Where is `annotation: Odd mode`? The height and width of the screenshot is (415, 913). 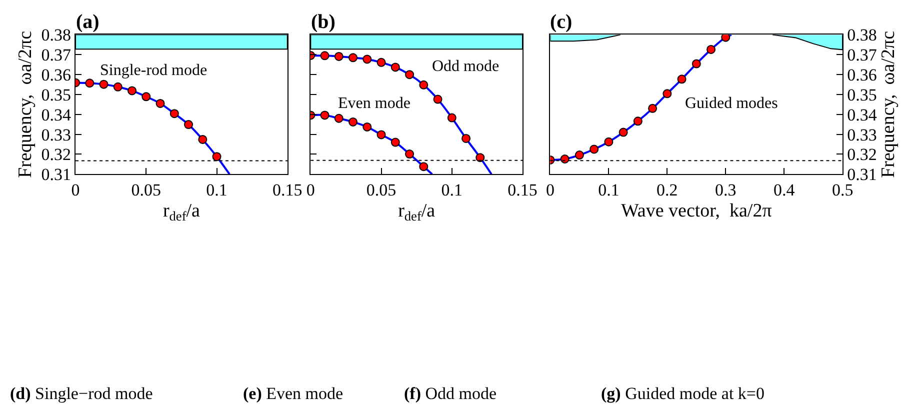 annotation: Odd mode is located at coordinates (466, 66).